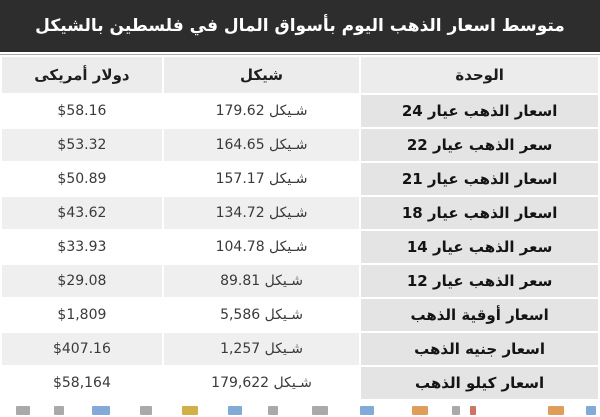 Image resolution: width=600 pixels, height=417 pixels. Describe the element at coordinates (261, 213) in the screenshot. I see `shekel-cell: 134.72 شـيكل` at that location.